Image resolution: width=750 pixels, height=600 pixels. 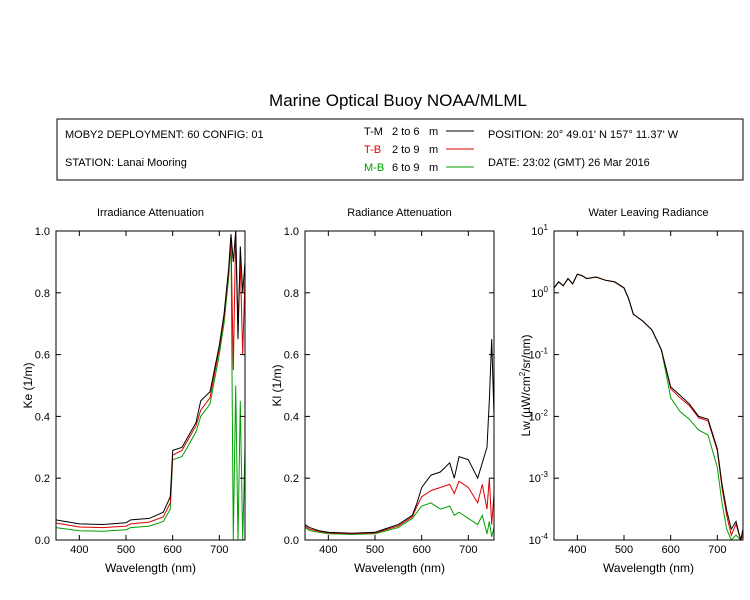 What do you see at coordinates (42, 479) in the screenshot?
I see `y-tick-label-0-1: 0.2` at bounding box center [42, 479].